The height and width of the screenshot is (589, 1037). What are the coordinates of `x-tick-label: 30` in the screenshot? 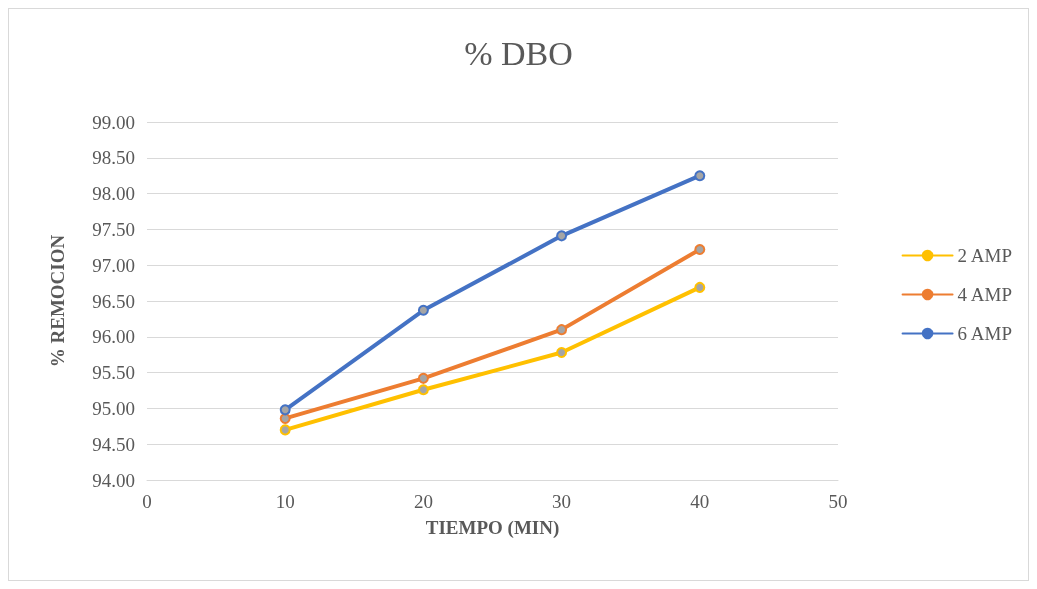 It's located at (562, 501).